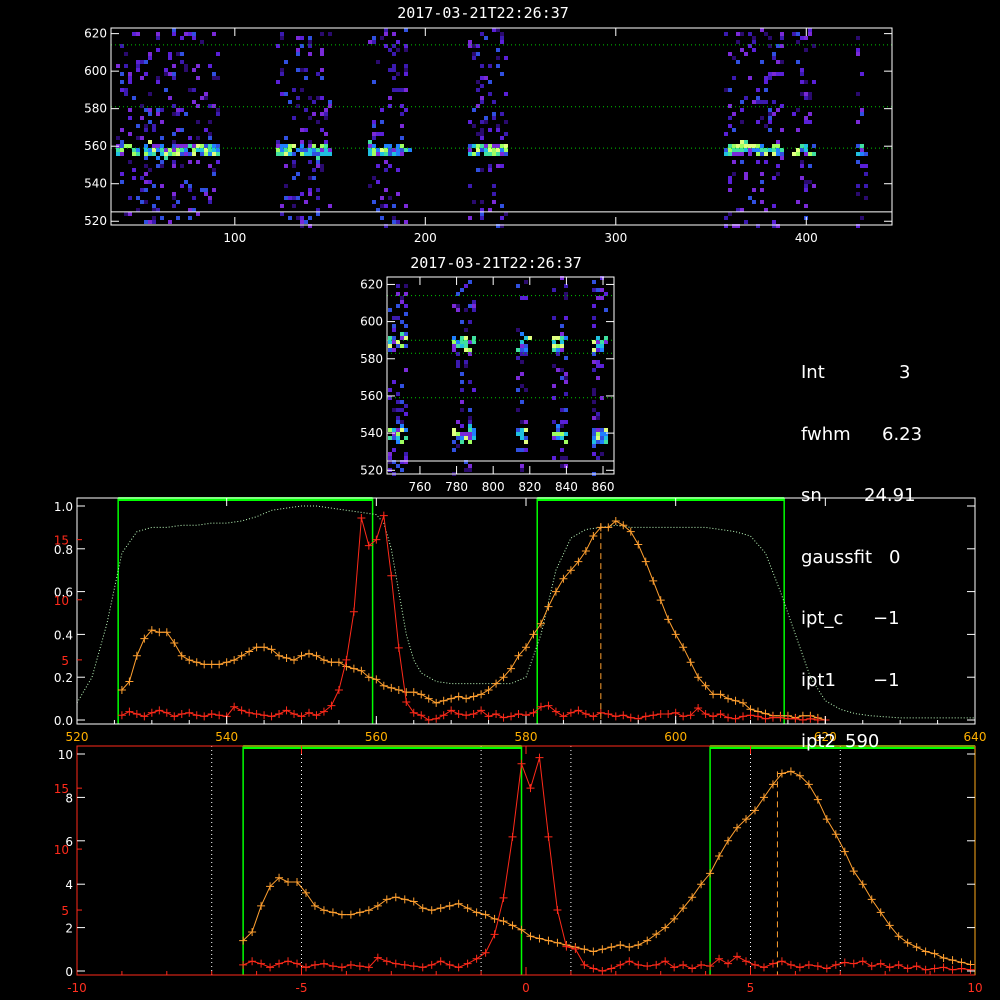  What do you see at coordinates (456, 487) in the screenshot?
I see `x-tick-label: 780` at bounding box center [456, 487].